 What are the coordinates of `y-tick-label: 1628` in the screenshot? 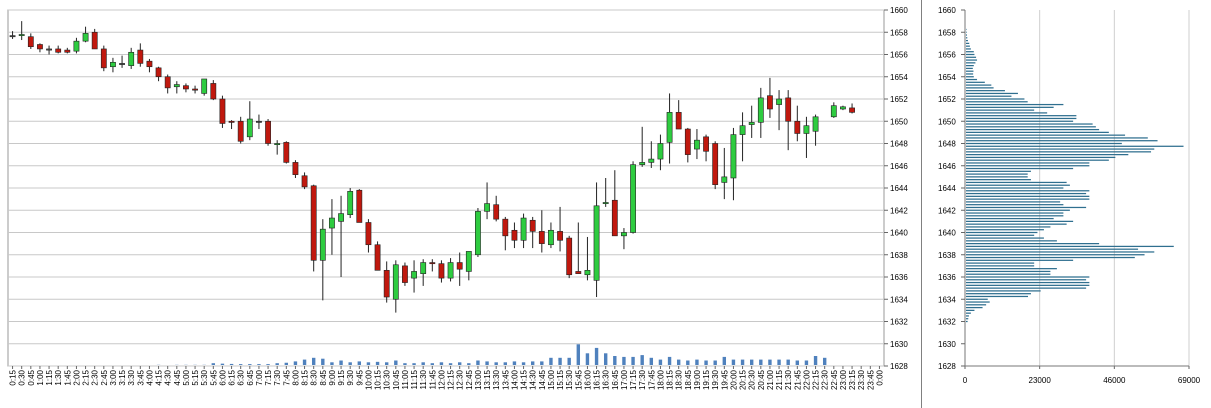 It's located at (899, 366).